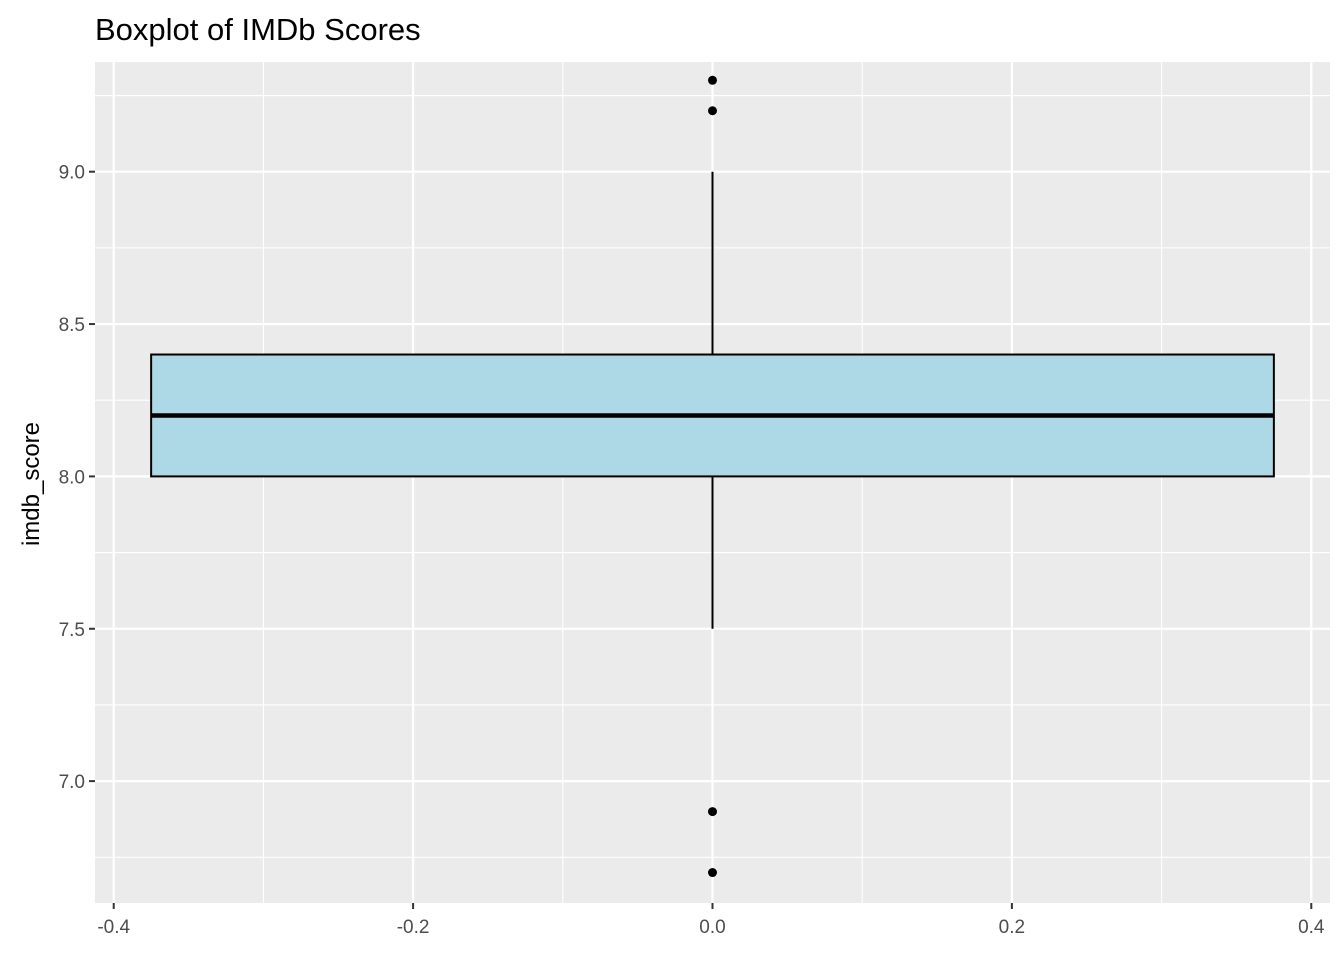  I want to click on x-tick-label: -0.4, so click(113, 927).